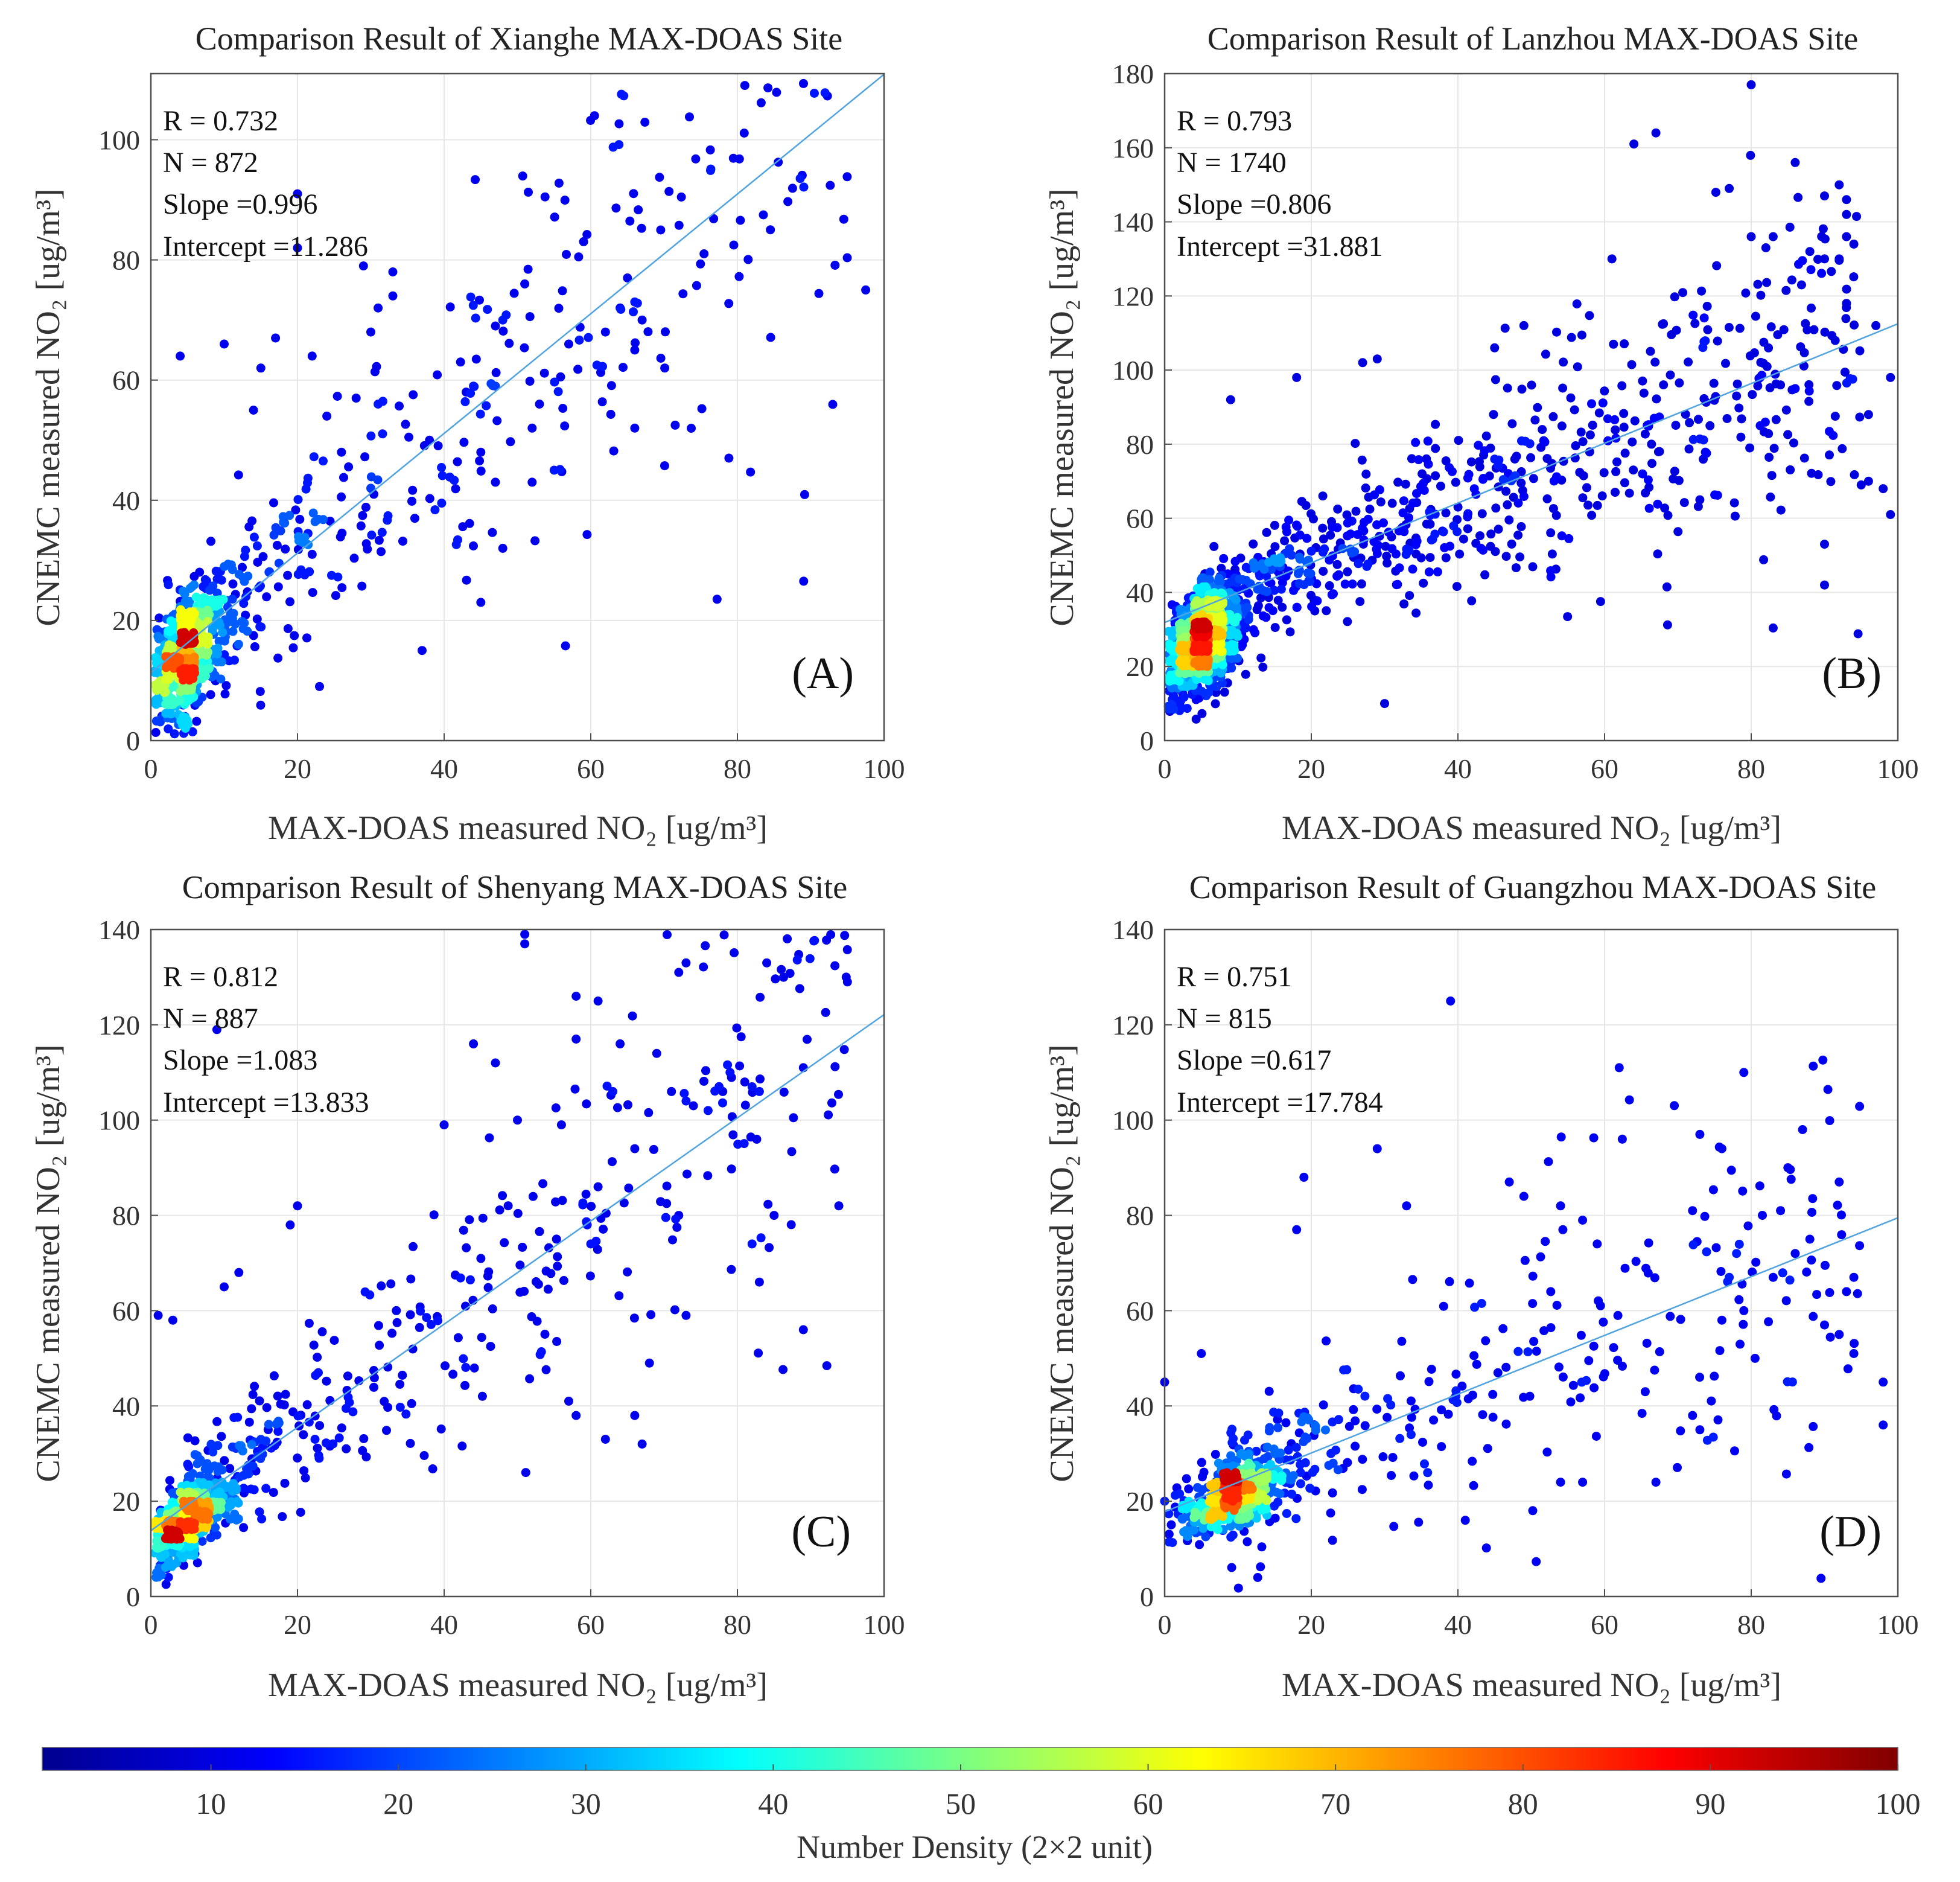 The height and width of the screenshot is (1882, 1960). What do you see at coordinates (1898, 1804) in the screenshot?
I see `colorbar-tick-label: 100` at bounding box center [1898, 1804].